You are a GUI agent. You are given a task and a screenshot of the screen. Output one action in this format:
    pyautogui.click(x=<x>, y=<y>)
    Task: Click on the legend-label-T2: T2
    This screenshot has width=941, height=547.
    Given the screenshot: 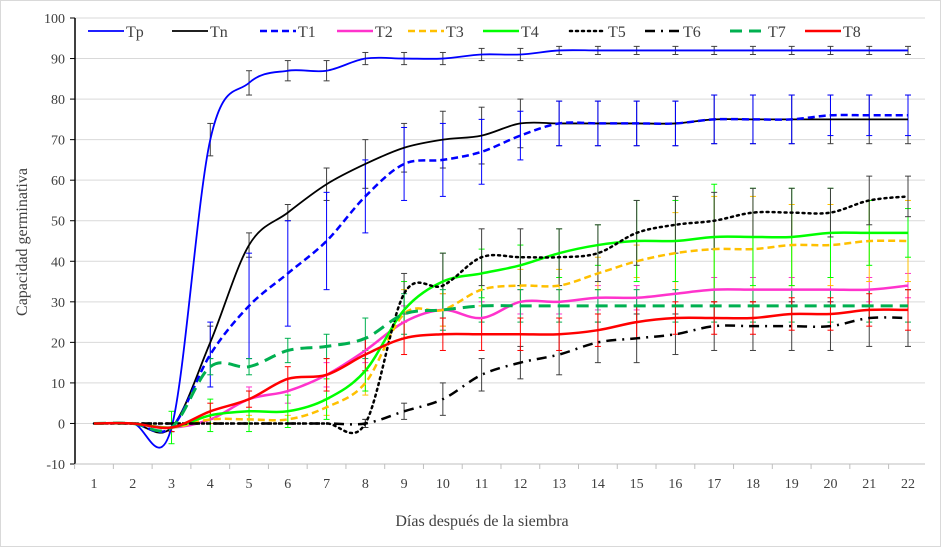 What is the action you would take?
    pyautogui.click(x=384, y=32)
    